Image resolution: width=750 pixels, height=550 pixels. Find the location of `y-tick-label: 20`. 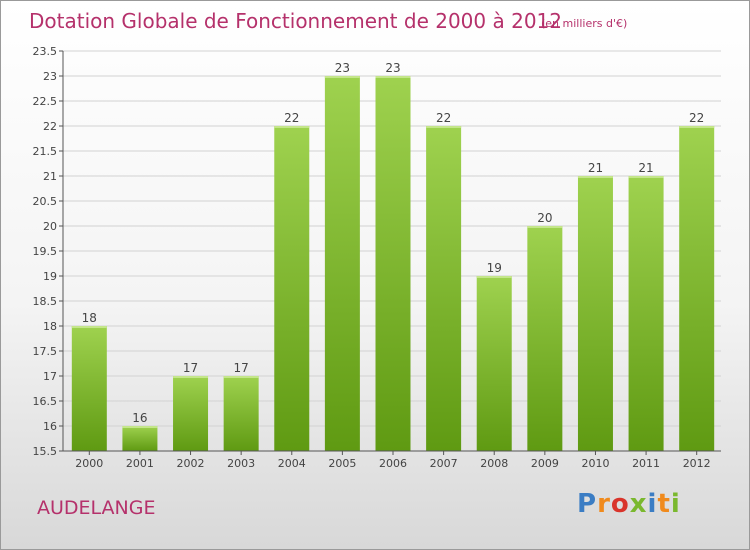

y-tick-label: 20 is located at coordinates (50, 226).